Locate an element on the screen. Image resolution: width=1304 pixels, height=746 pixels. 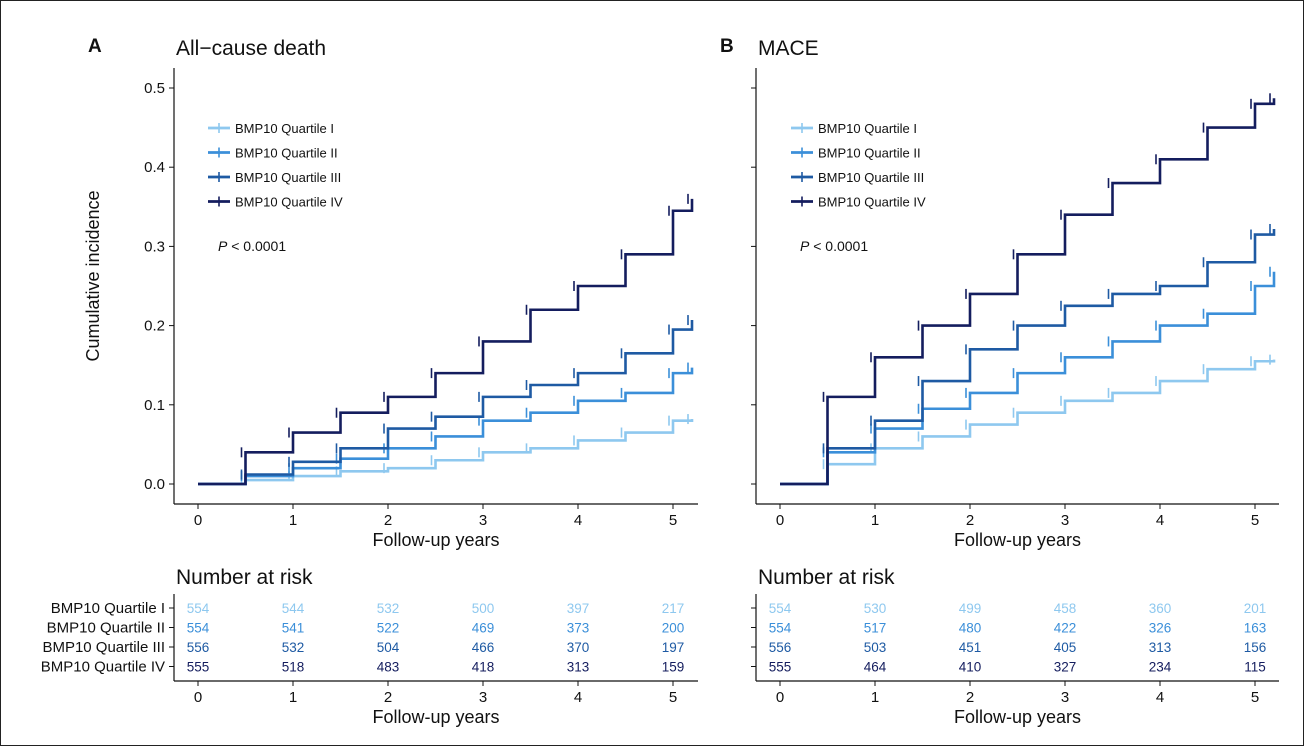
y-axis-title: Cumulative incidence is located at coordinates (93, 275).